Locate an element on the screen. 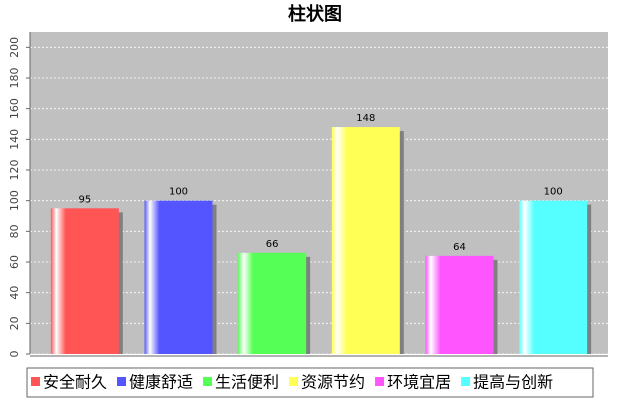 The image size is (620, 400). value-label: 66 is located at coordinates (272, 244).